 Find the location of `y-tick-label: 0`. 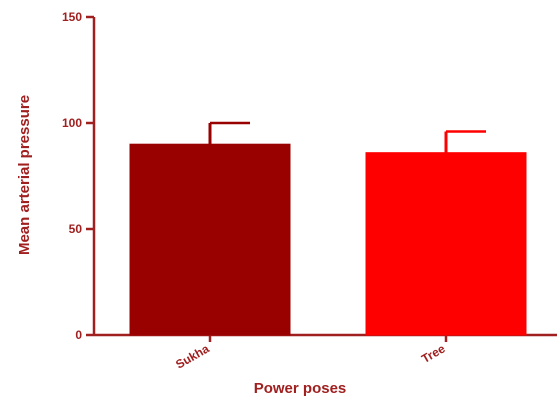

y-tick-label: 0 is located at coordinates (78, 335).